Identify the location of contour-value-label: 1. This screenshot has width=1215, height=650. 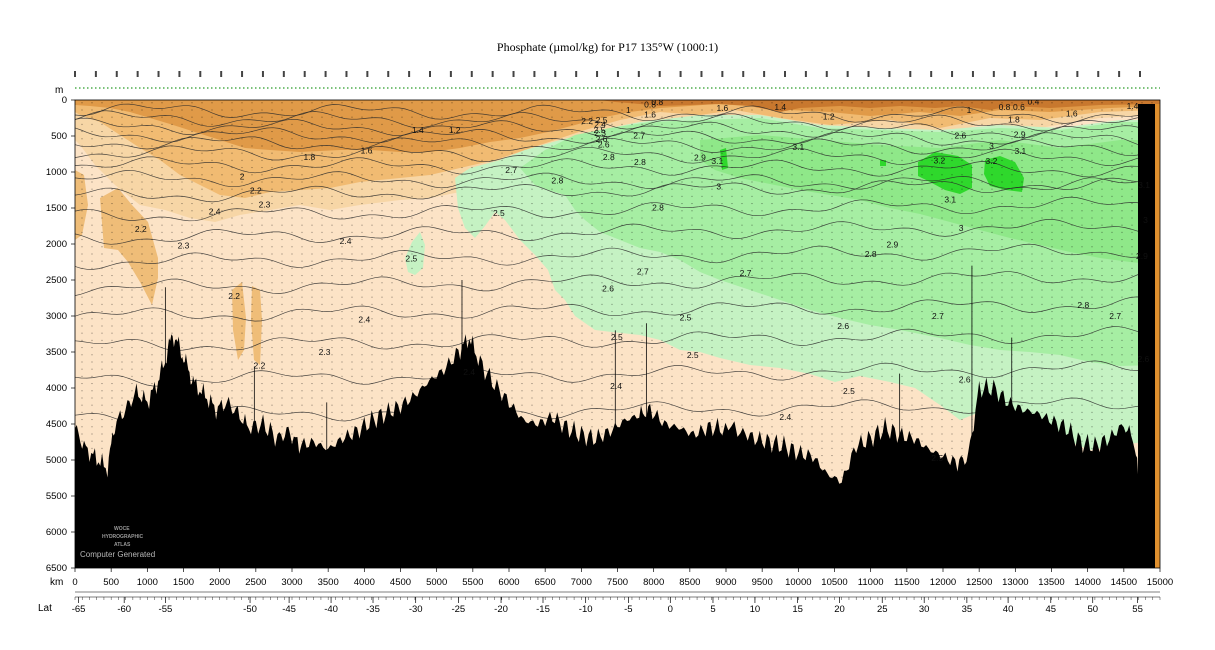
(628, 110).